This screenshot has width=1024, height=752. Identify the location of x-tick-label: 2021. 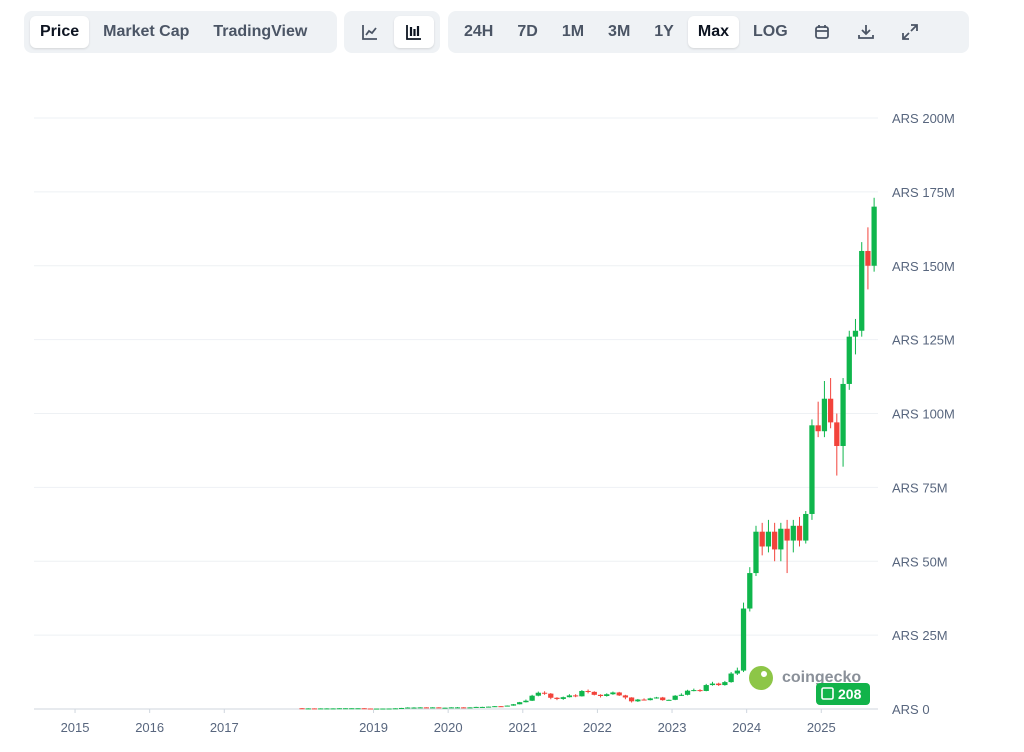
(522, 727).